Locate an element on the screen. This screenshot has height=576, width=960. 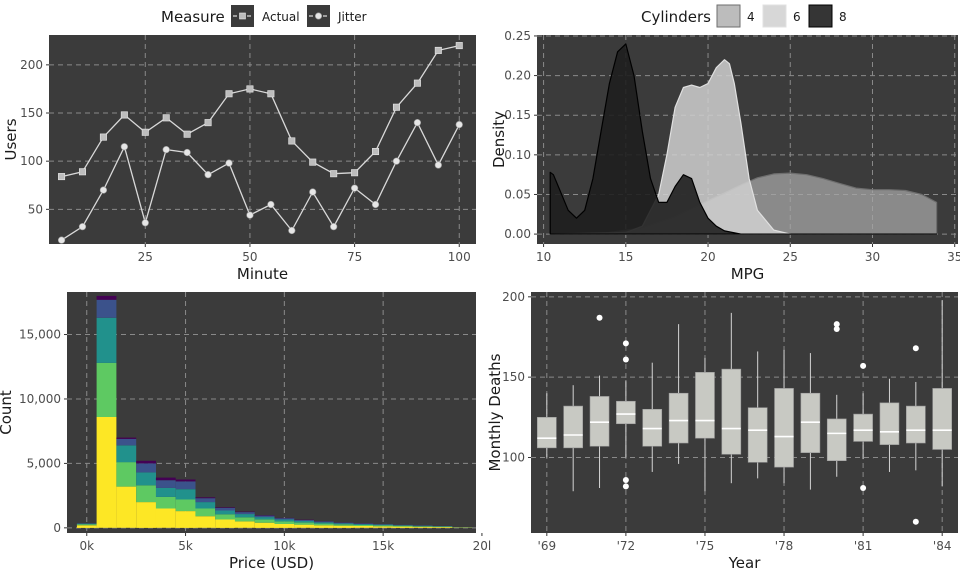
legend-label: 6 is located at coordinates (797, 17).